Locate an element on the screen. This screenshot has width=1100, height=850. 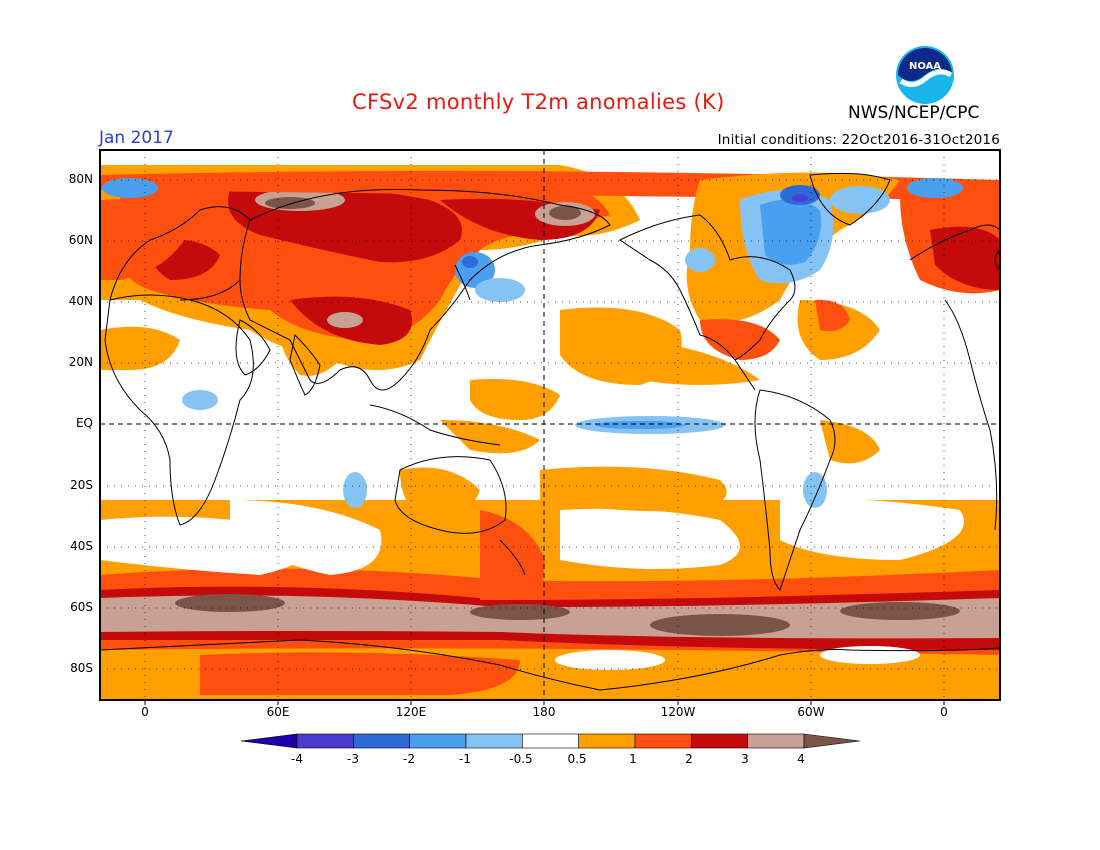
scandinavia-darkred is located at coordinates (965, 258).